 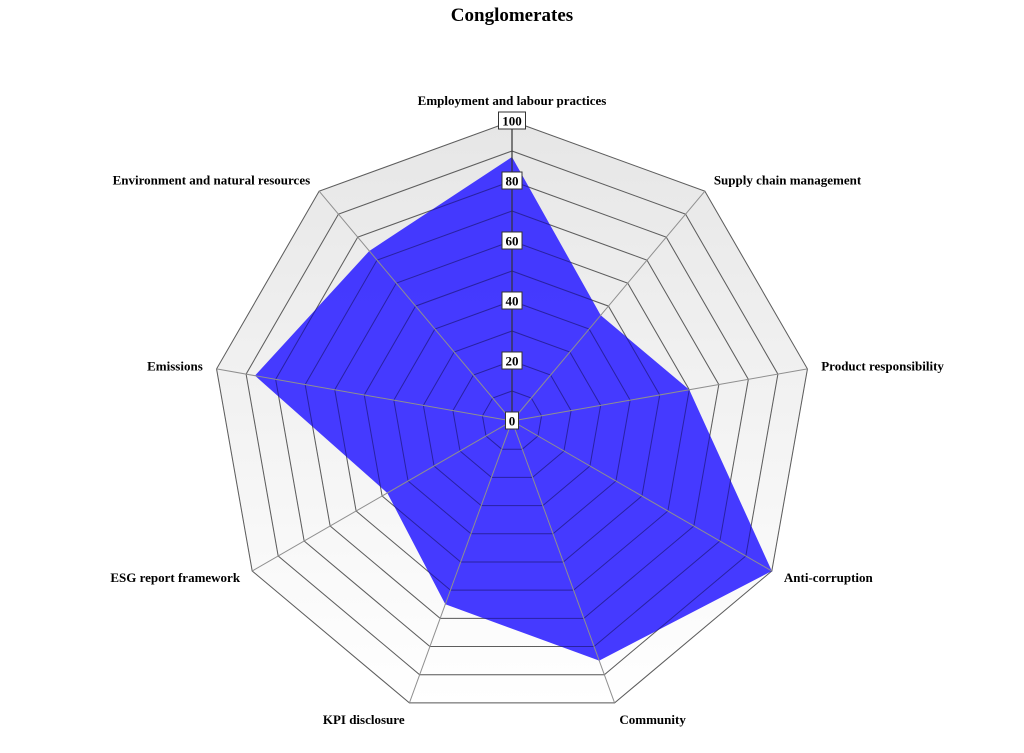 I want to click on tick-label: 20, so click(x=512, y=361).